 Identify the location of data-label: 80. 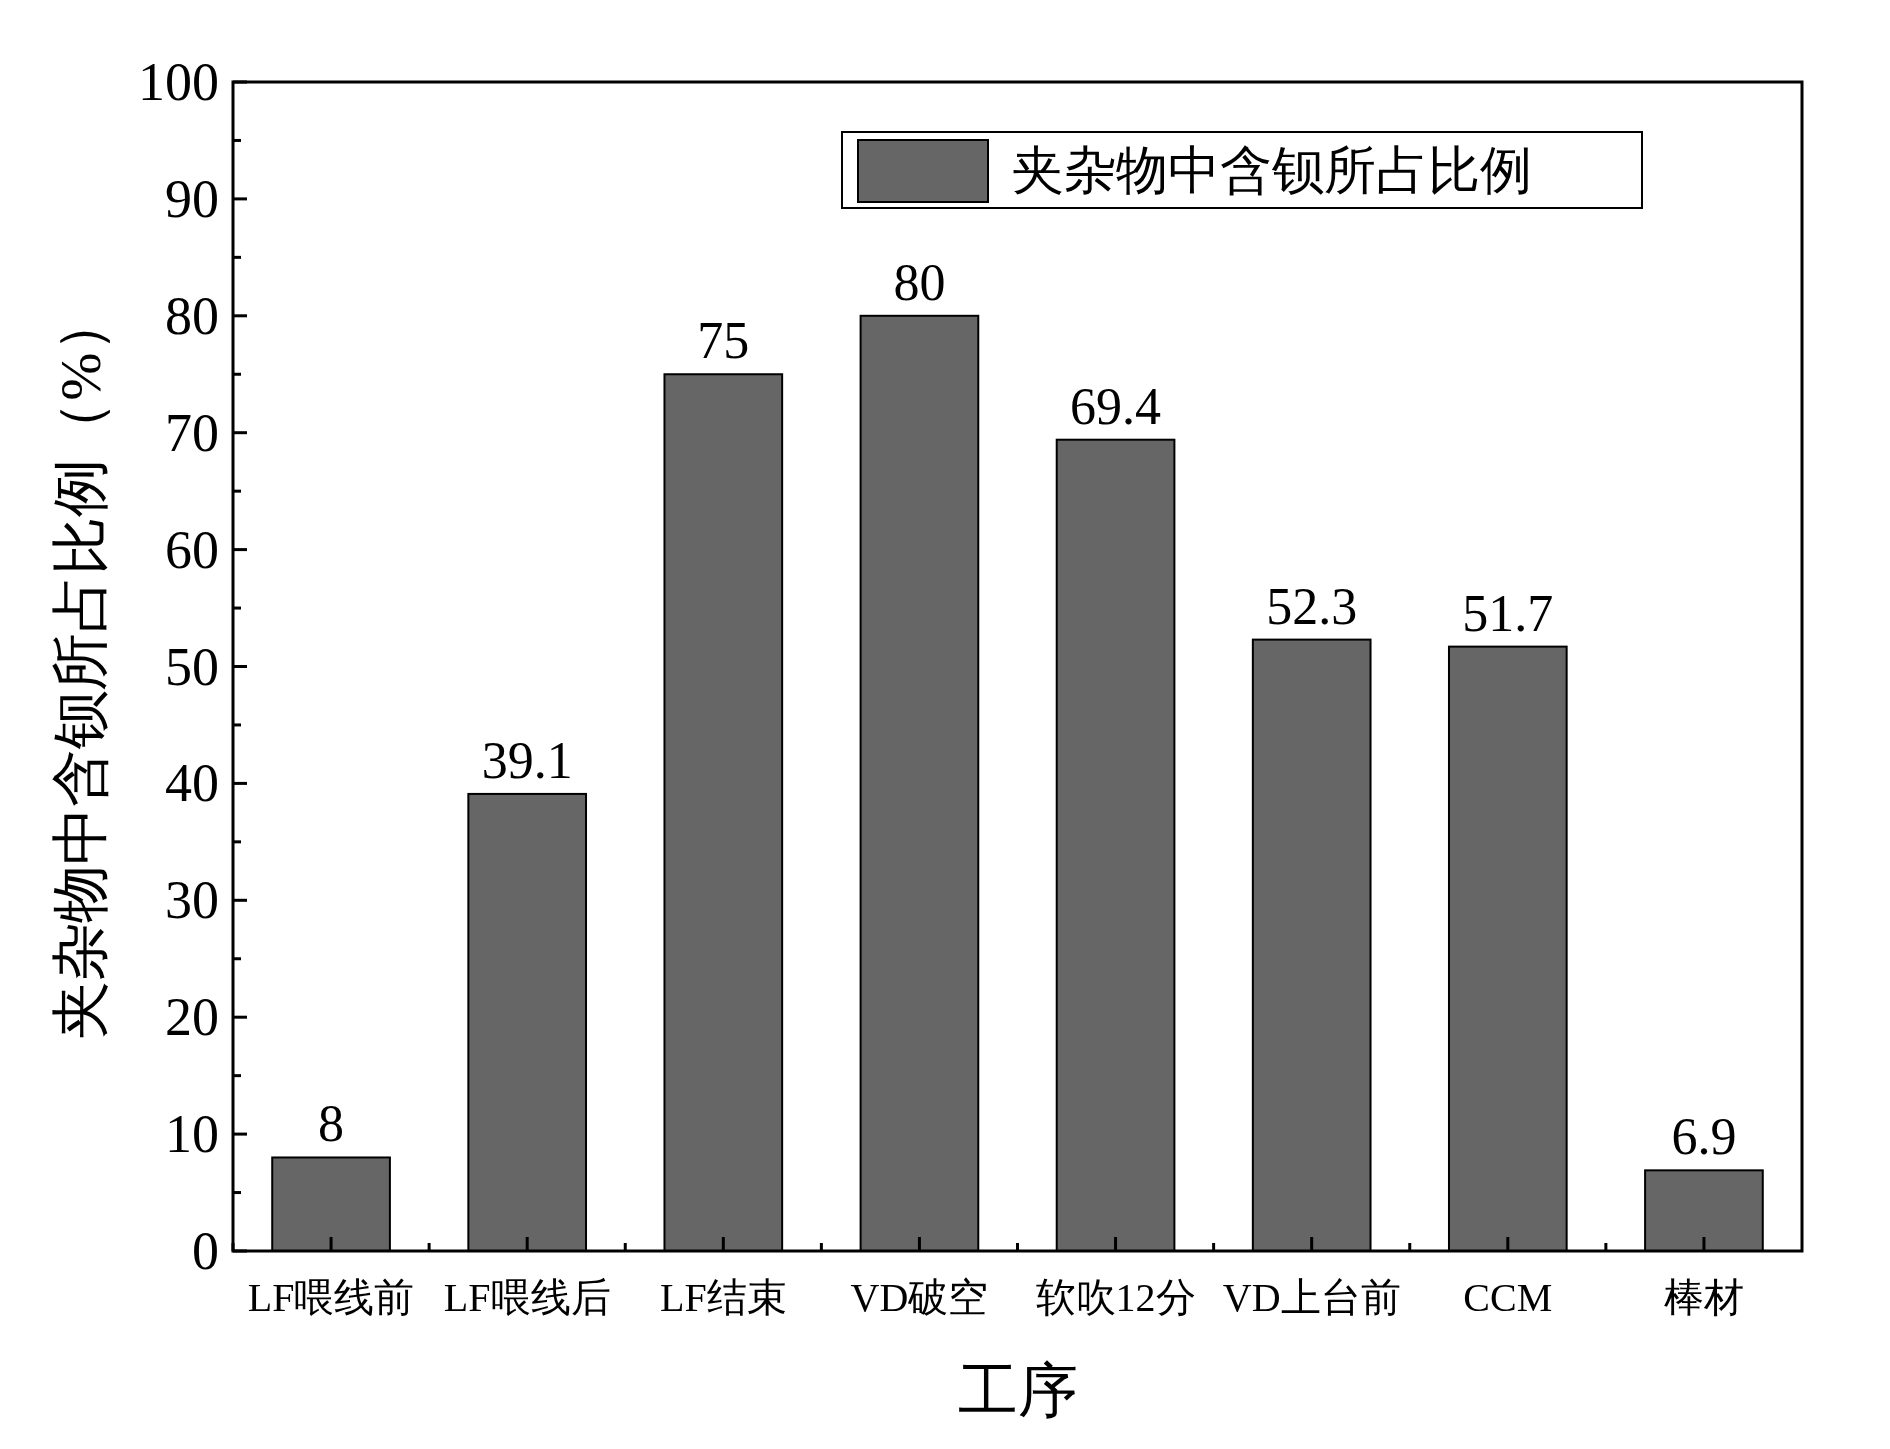
(919, 282).